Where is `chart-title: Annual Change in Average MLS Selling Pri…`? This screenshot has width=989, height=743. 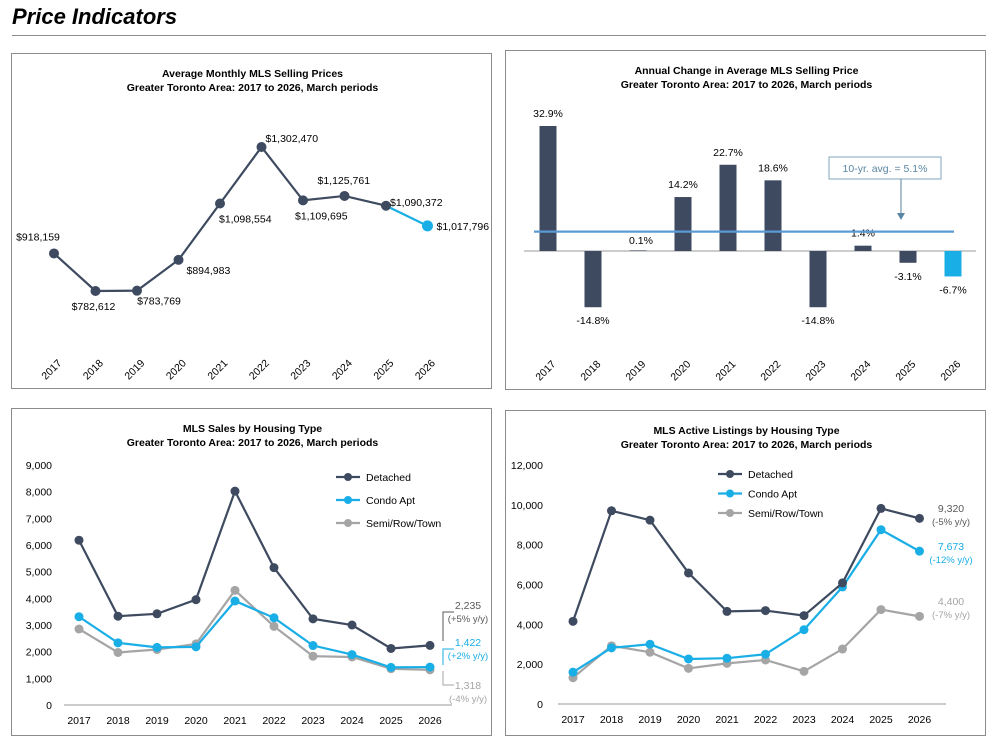 chart-title: Annual Change in Average MLS Selling Pri… is located at coordinates (747, 71).